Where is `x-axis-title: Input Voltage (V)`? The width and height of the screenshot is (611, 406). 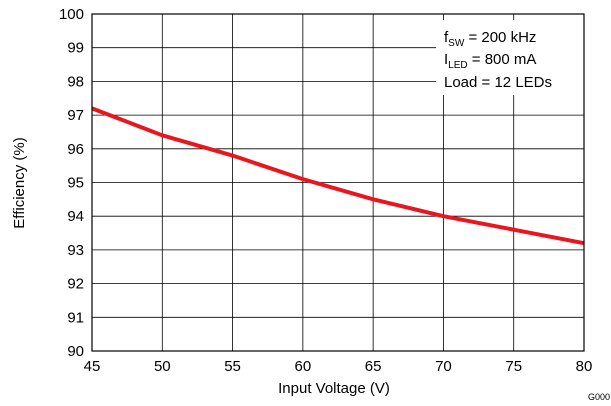 x-axis-title: Input Voltage (V) is located at coordinates (334, 388).